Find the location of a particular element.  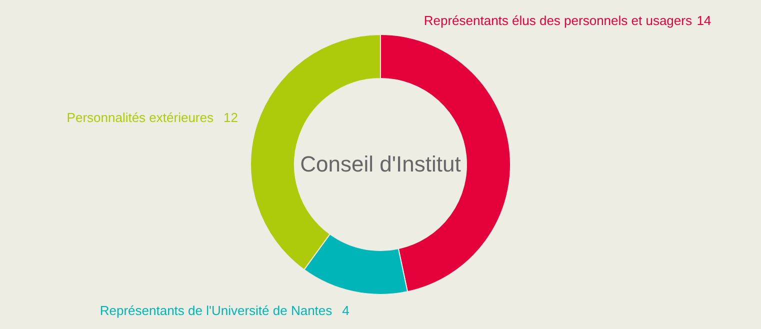

data-label: 12 is located at coordinates (231, 118).